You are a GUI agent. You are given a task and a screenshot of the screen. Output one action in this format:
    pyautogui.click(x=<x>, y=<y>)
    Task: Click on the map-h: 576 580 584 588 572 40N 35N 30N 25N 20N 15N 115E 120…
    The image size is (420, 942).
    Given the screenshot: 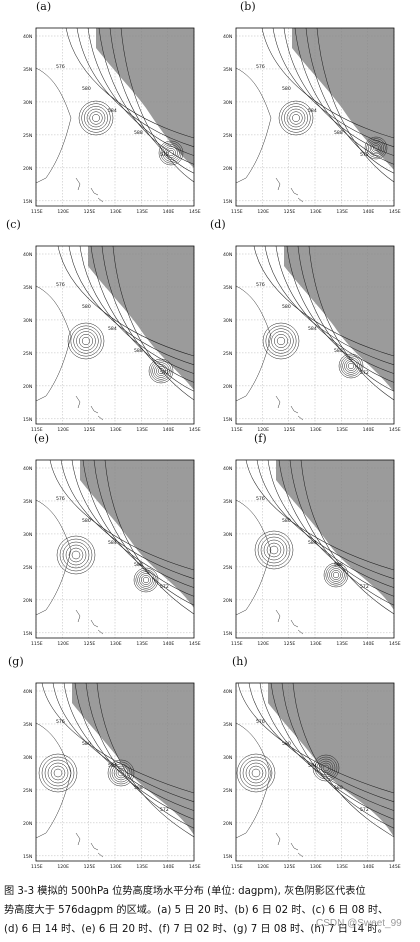 What is the action you would take?
    pyautogui.click(x=312, y=776)
    